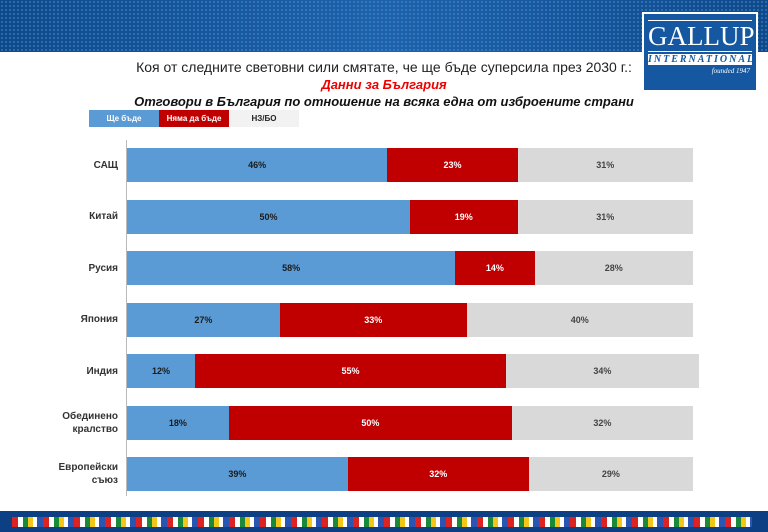  I want to click on logo-subtext: INTERNATIONAL, so click(702, 59).